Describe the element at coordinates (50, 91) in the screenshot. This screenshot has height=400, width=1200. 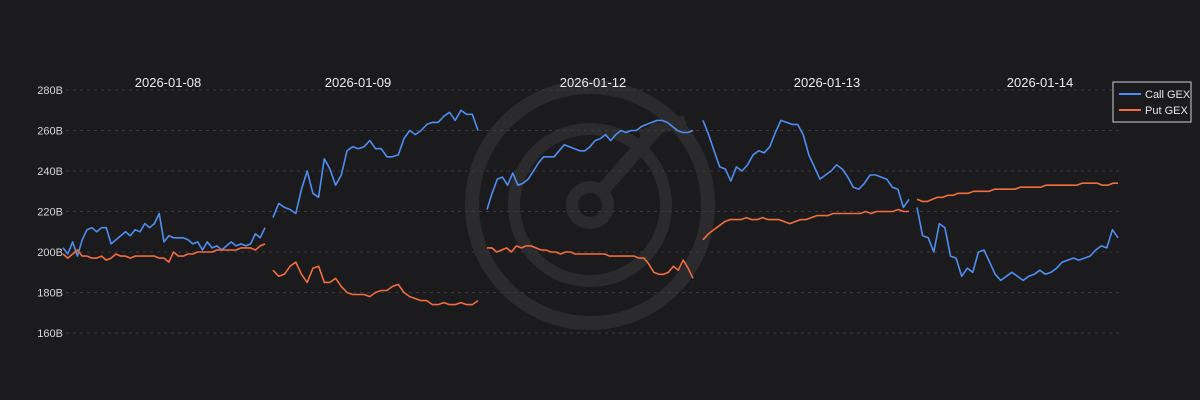
I see `y-tick-label: 280B` at that location.